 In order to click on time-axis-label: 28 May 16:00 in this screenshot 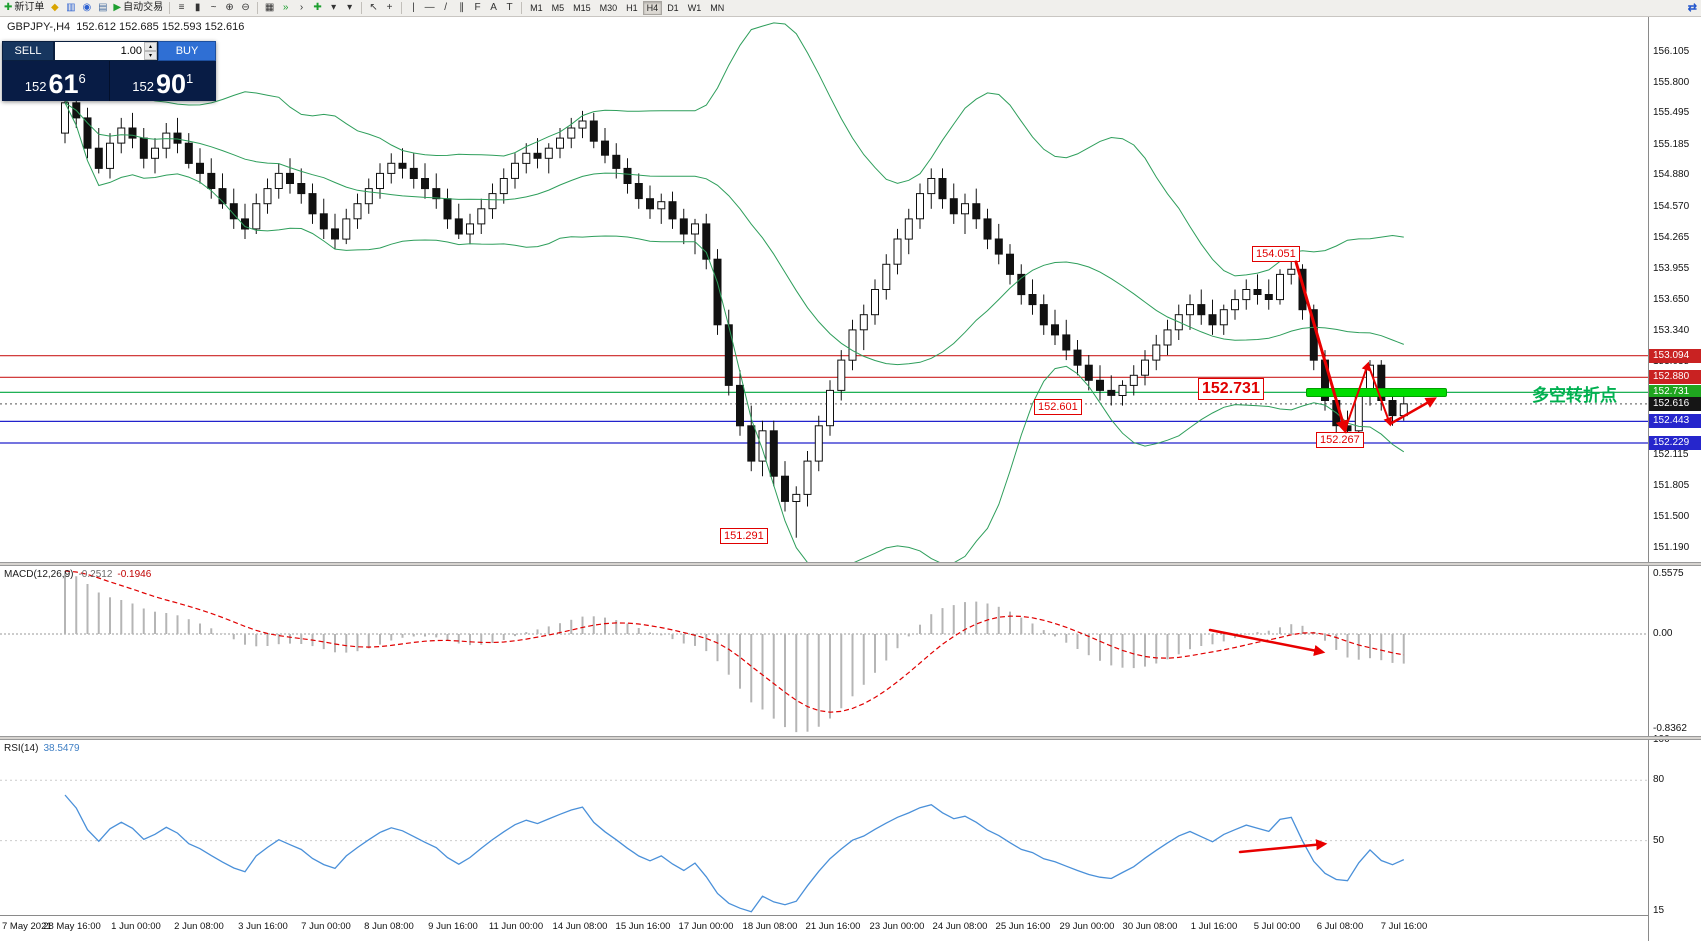, I will do `click(72, 926)`.